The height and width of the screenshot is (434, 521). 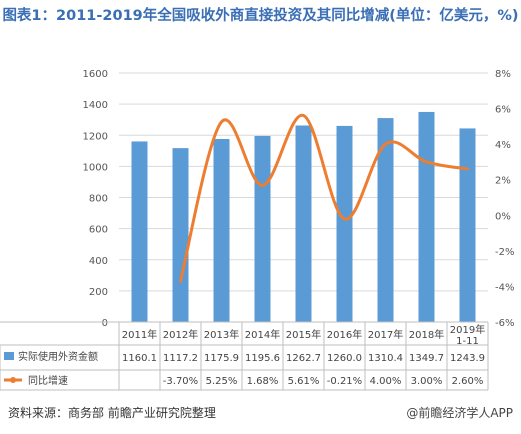 I want to click on x-tick-label: 2013年, so click(x=221, y=334).